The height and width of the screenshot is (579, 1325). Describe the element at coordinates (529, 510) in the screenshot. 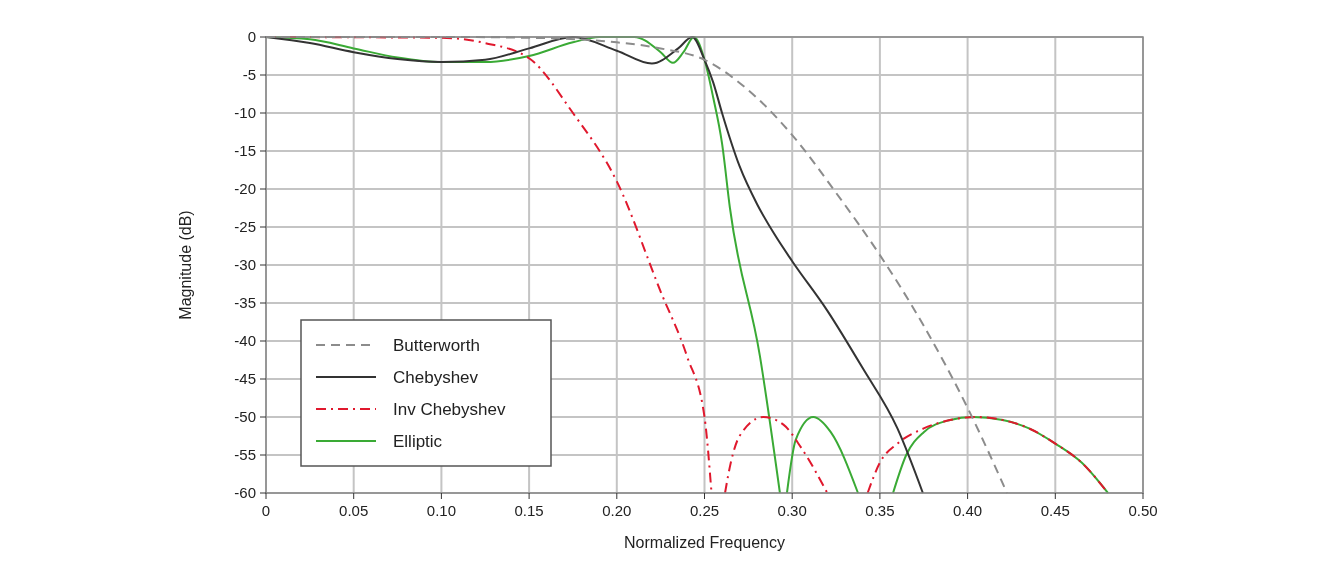

I see `x-tick-label: 0.15` at that location.